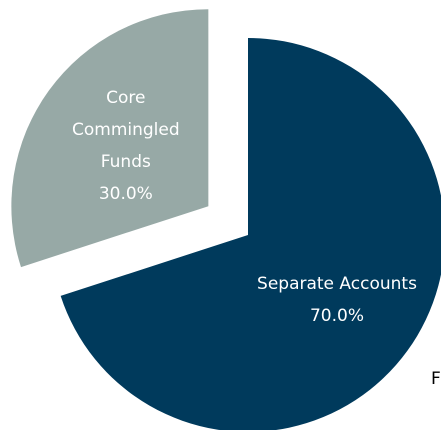 This screenshot has width=441, height=430. I want to click on annotation: F, so click(436, 379).